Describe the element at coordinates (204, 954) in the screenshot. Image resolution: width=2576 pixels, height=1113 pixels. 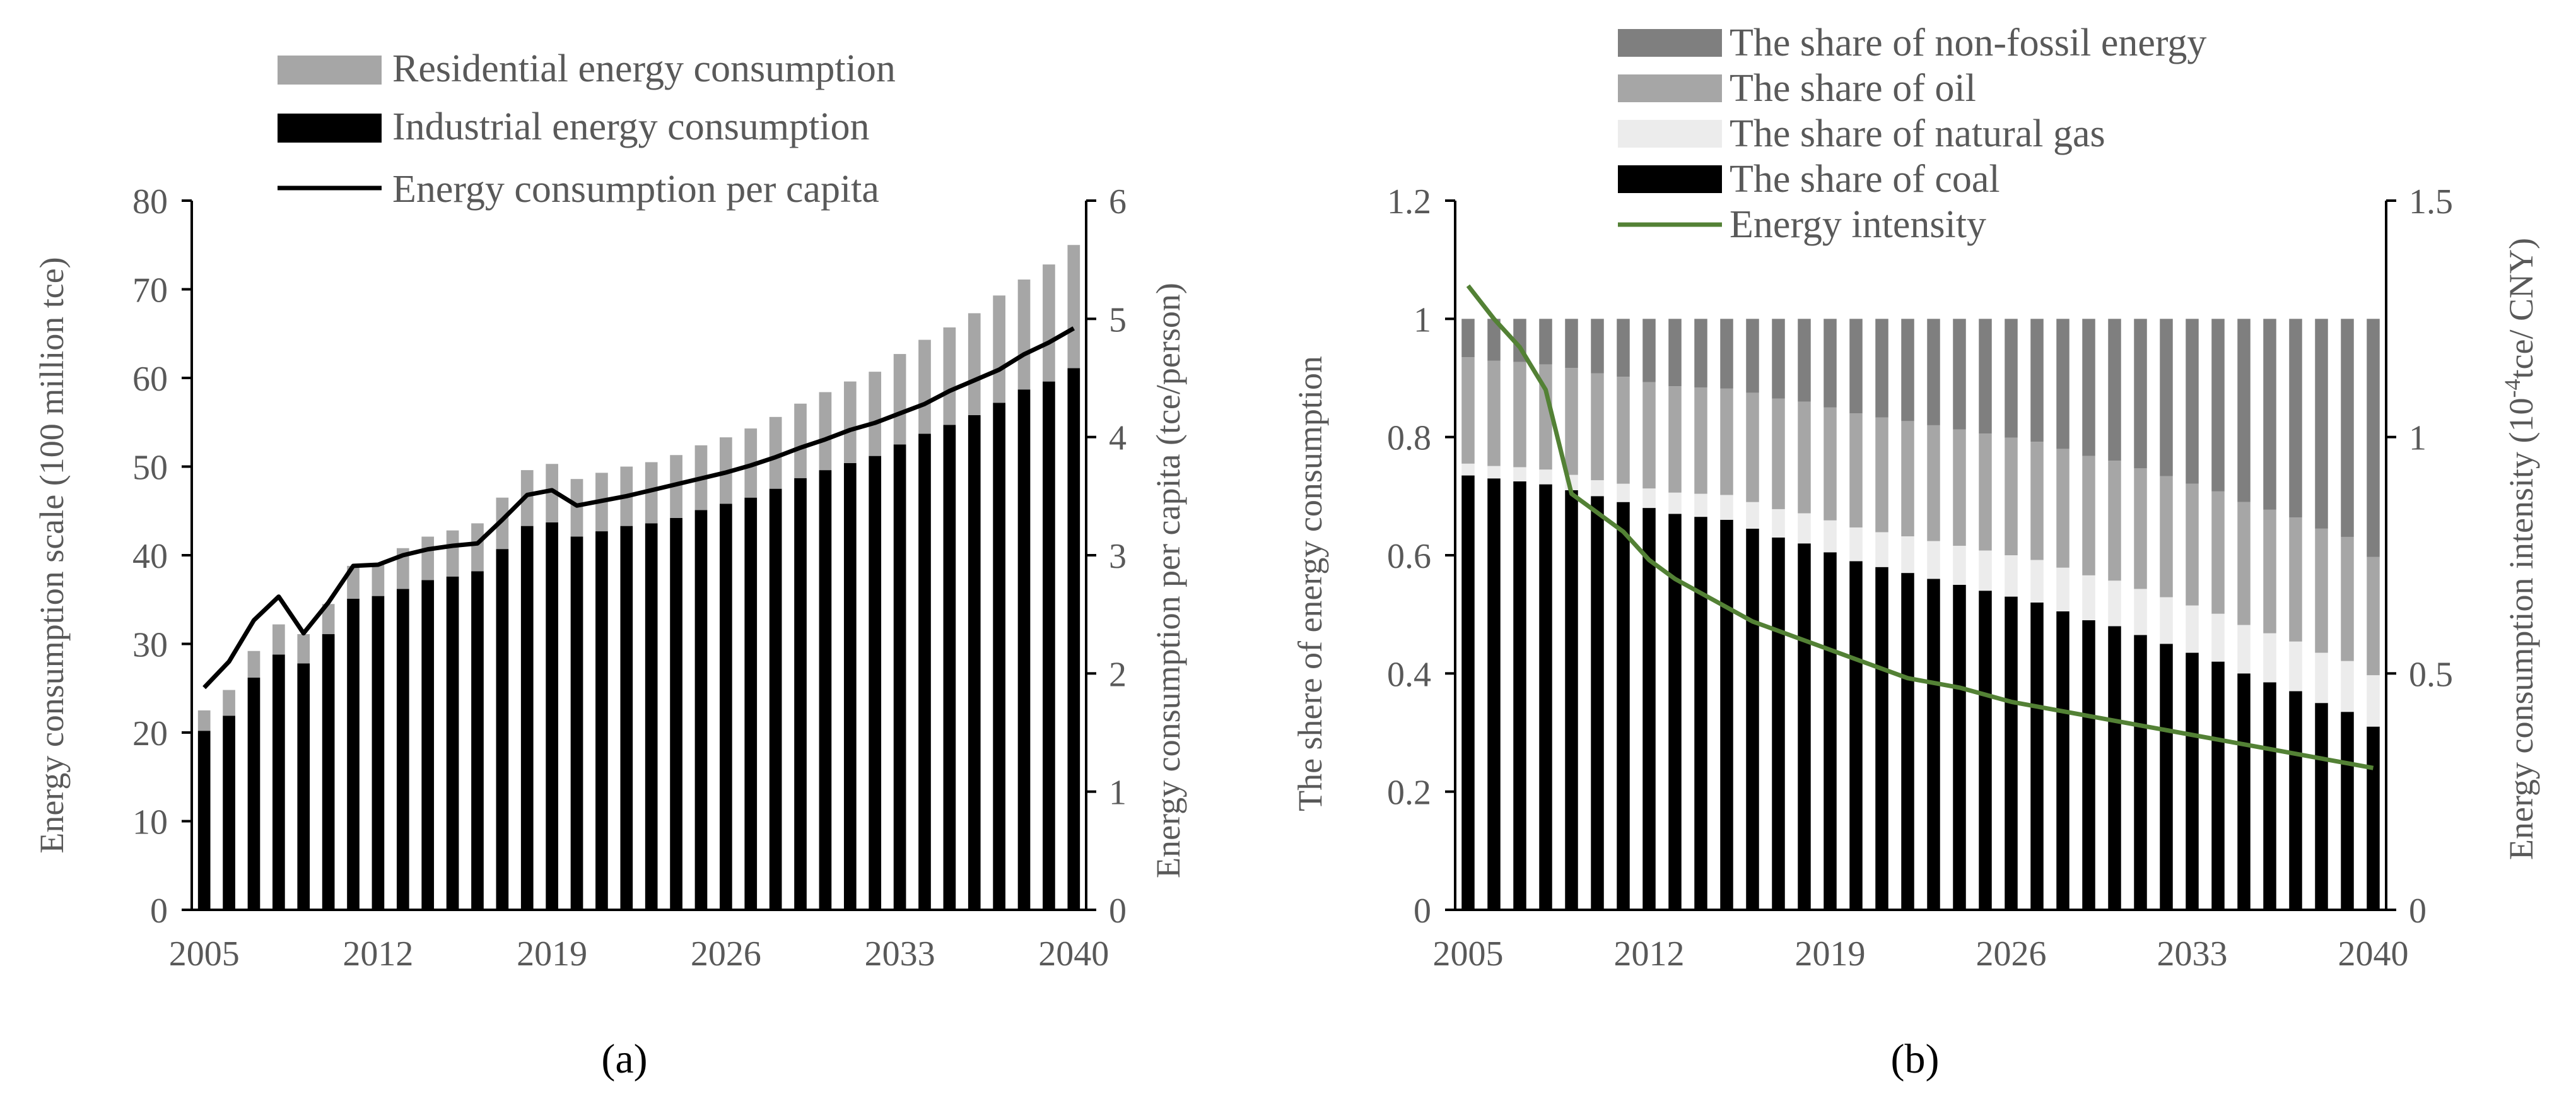
I see `chart-a-x-tick-label-2005: 2005` at that location.